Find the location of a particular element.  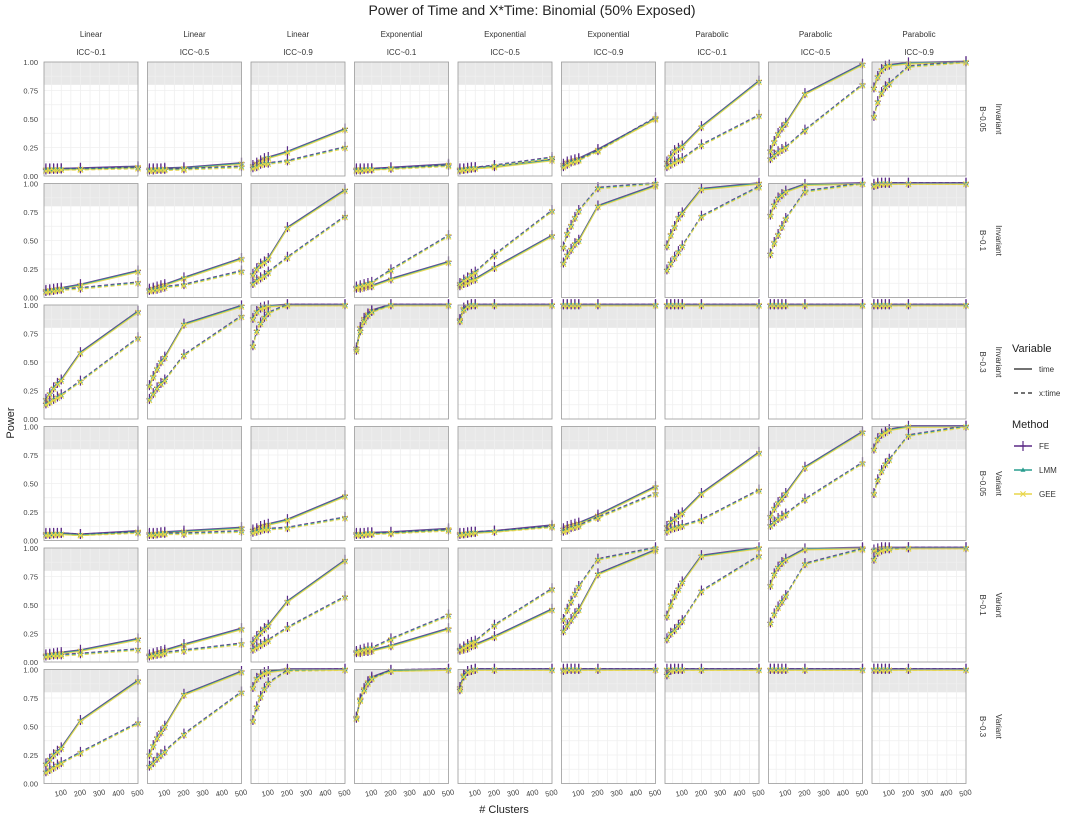

row-header-effect: B~0.05 is located at coordinates (982, 484).